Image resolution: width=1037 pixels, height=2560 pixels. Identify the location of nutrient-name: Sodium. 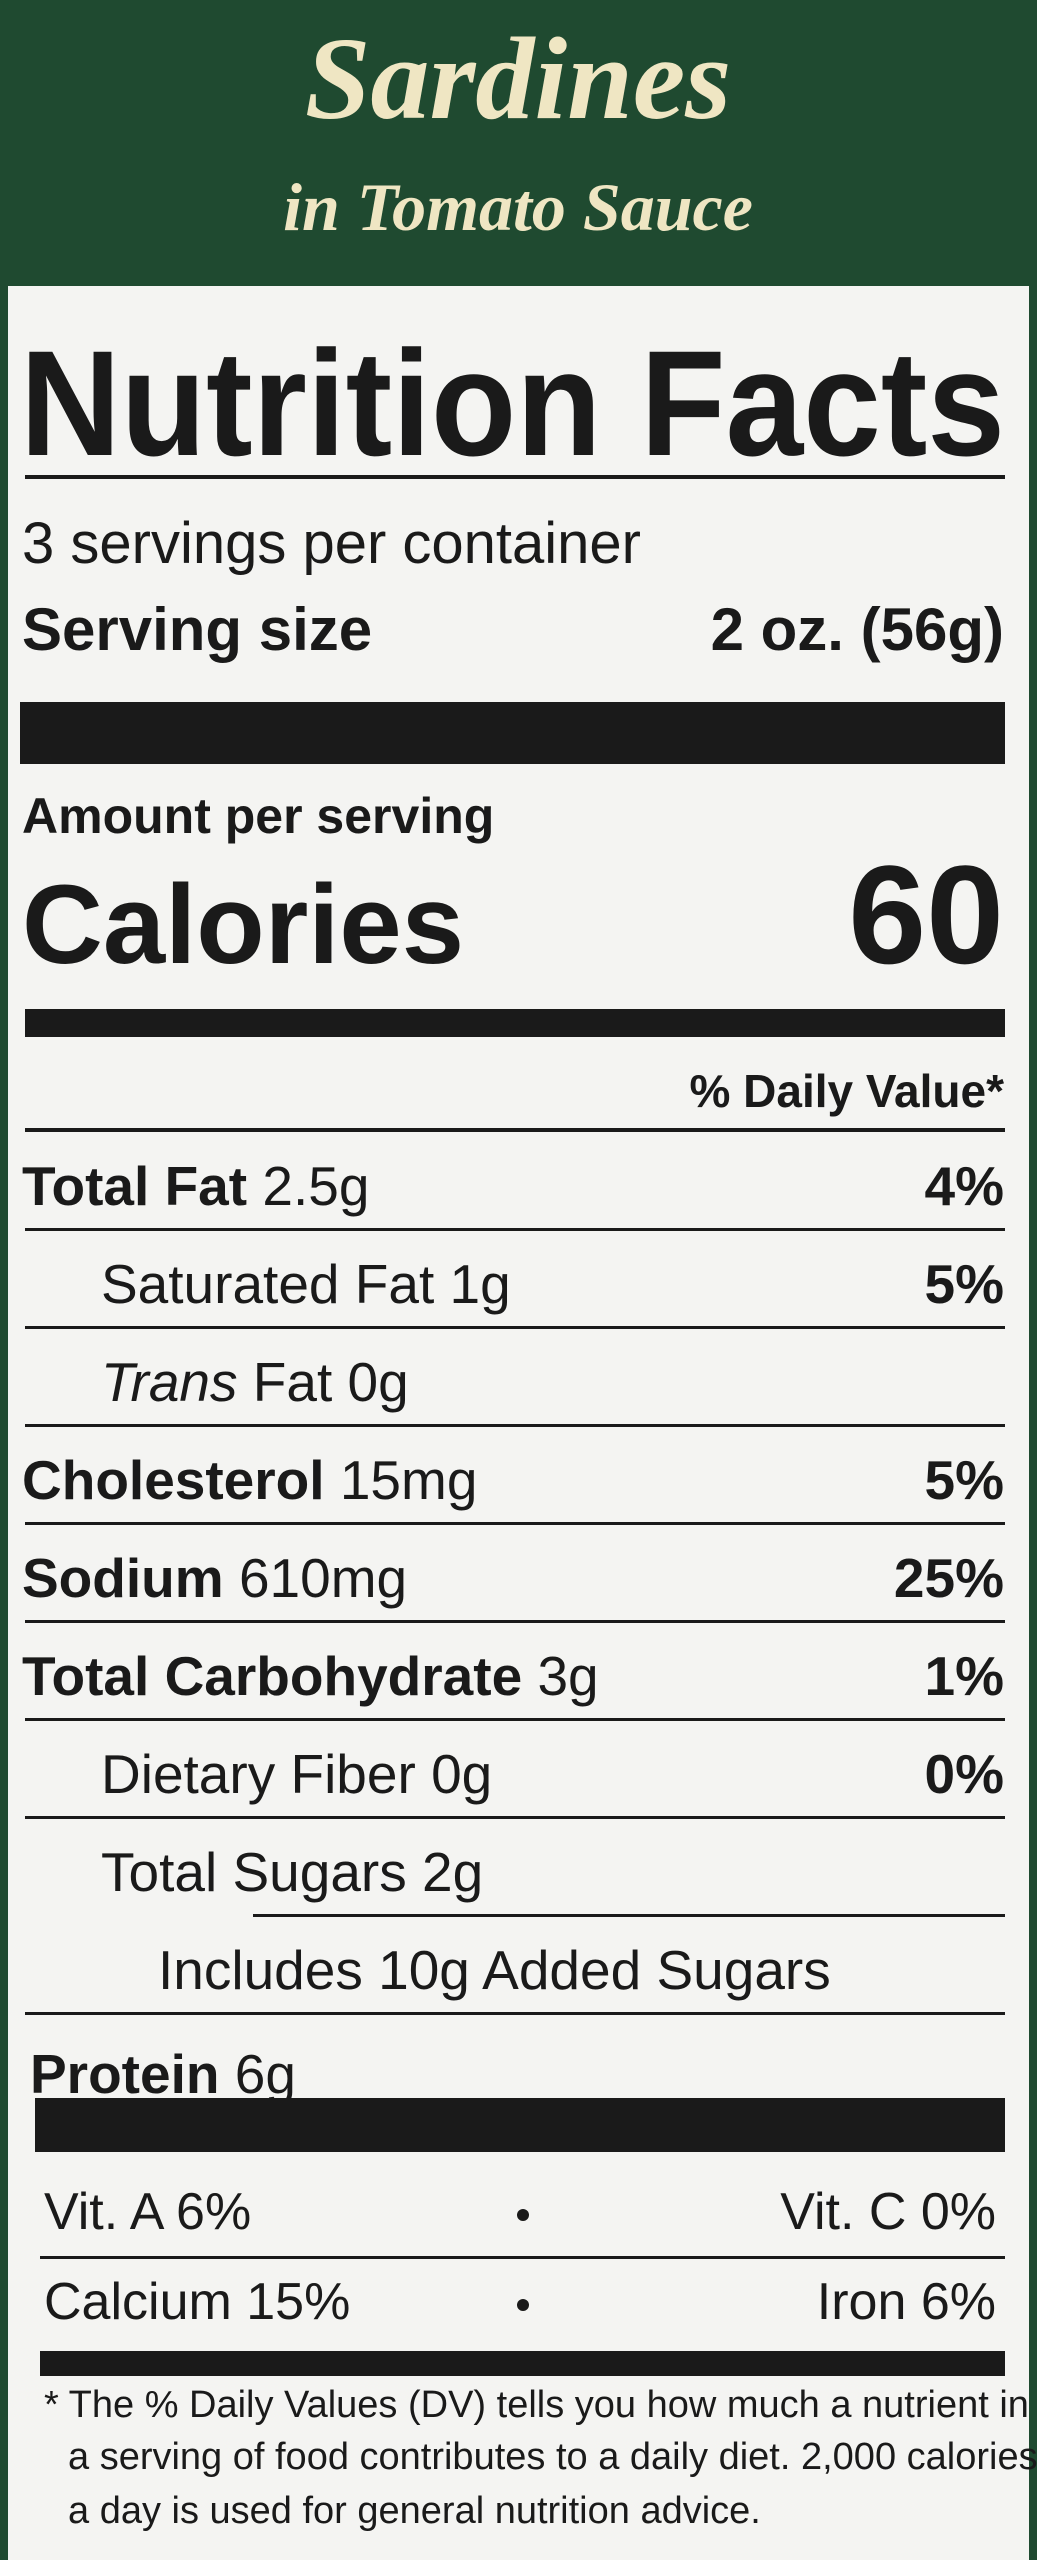
(123, 1578).